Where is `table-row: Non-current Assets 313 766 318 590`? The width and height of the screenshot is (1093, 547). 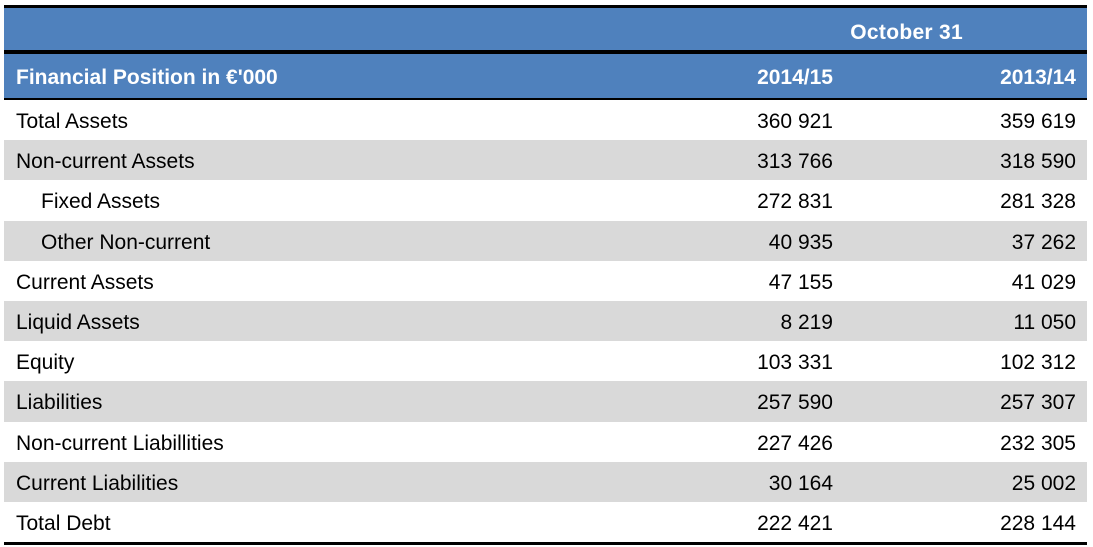 table-row: Non-current Assets 313 766 318 590 is located at coordinates (545, 160).